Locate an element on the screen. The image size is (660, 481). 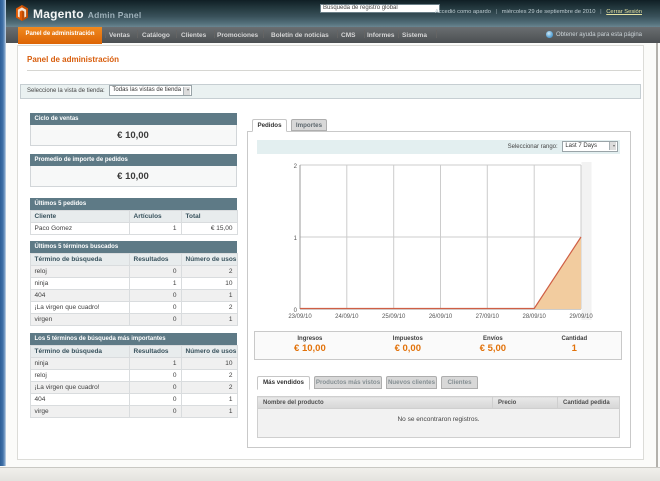
svg-text: 2 is located at coordinates (296, 167).